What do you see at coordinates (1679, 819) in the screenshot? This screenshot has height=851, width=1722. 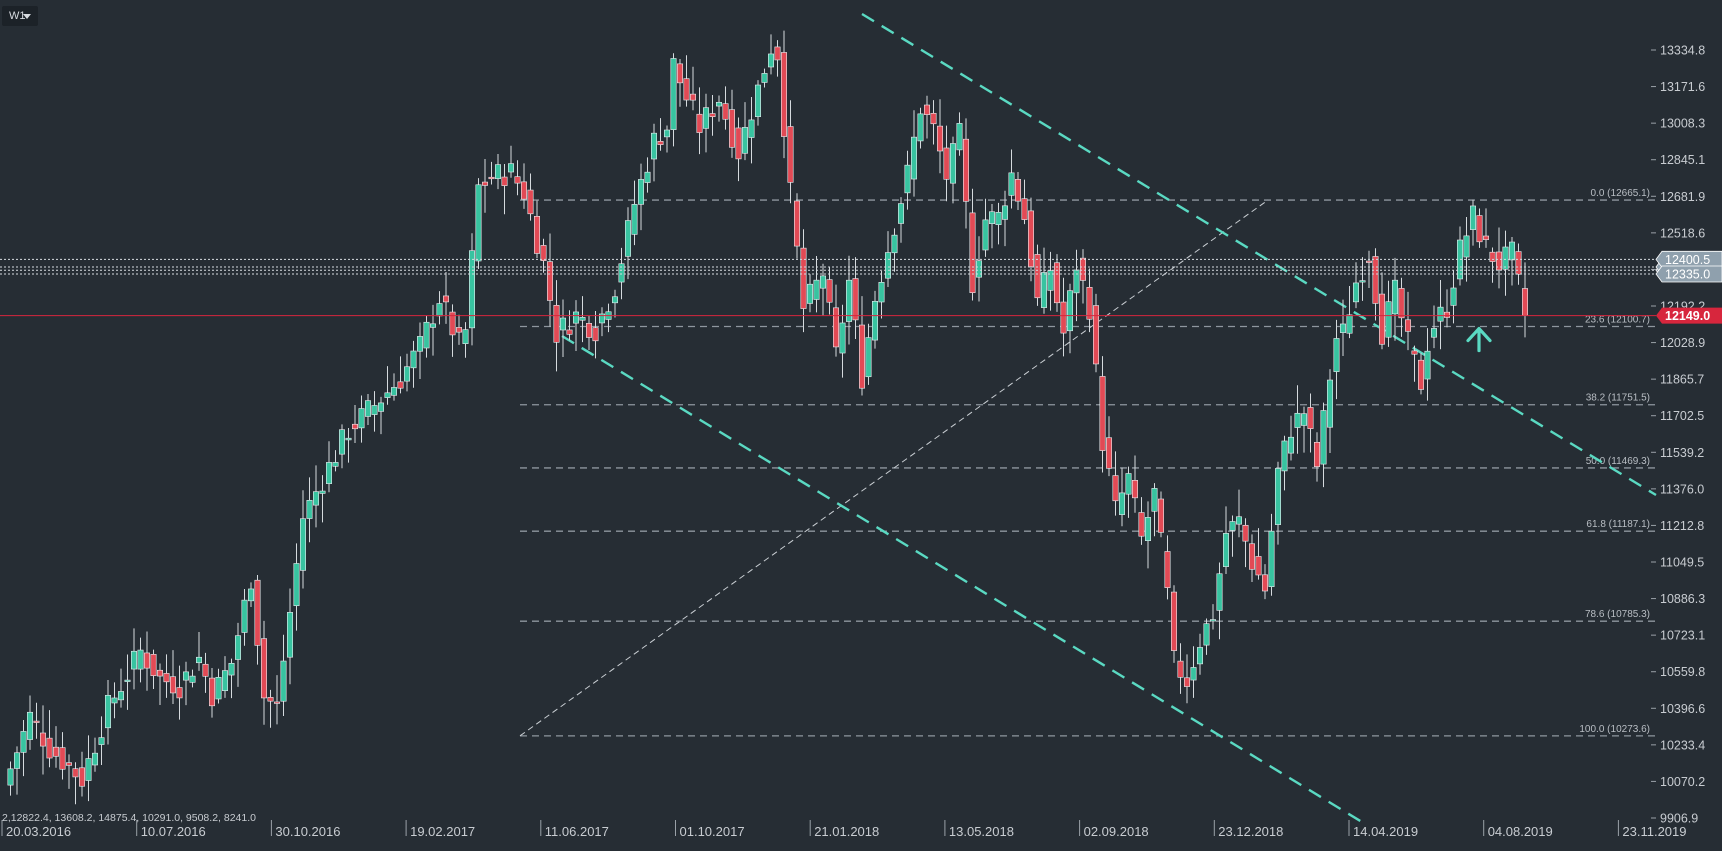 I see `y-tick-label: 9906.9` at bounding box center [1679, 819].